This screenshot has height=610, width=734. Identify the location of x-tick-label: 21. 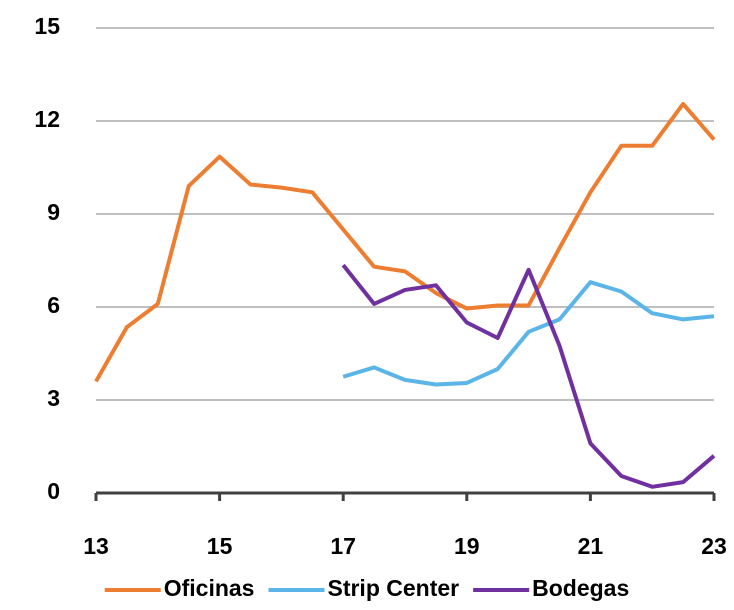
(591, 546).